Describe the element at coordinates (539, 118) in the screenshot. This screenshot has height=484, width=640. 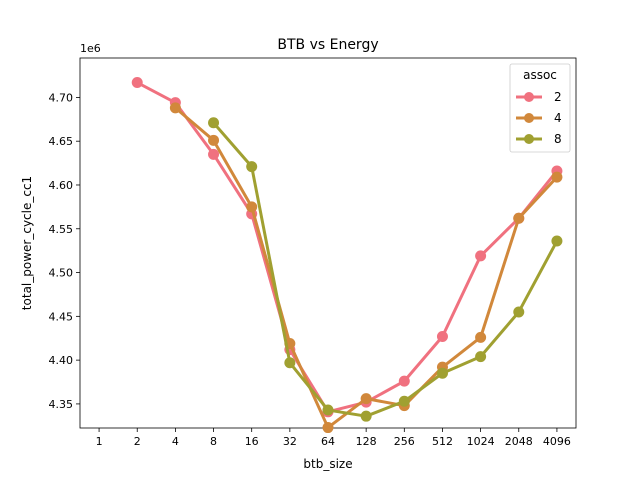
I see `legend-entries: 2 4 8` at that location.